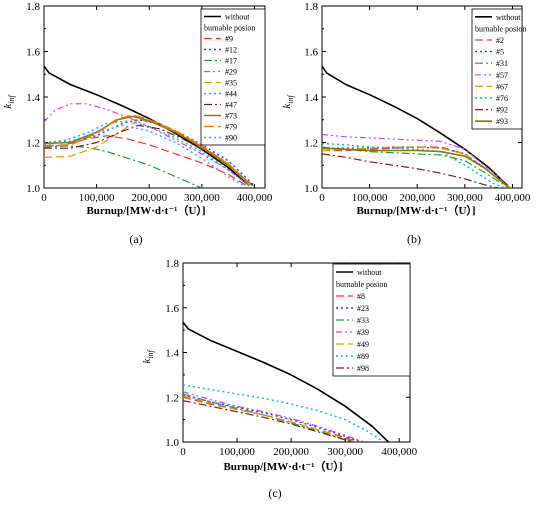 The width and height of the screenshot is (550, 507). I want to click on legend-label: #57, so click(502, 75).